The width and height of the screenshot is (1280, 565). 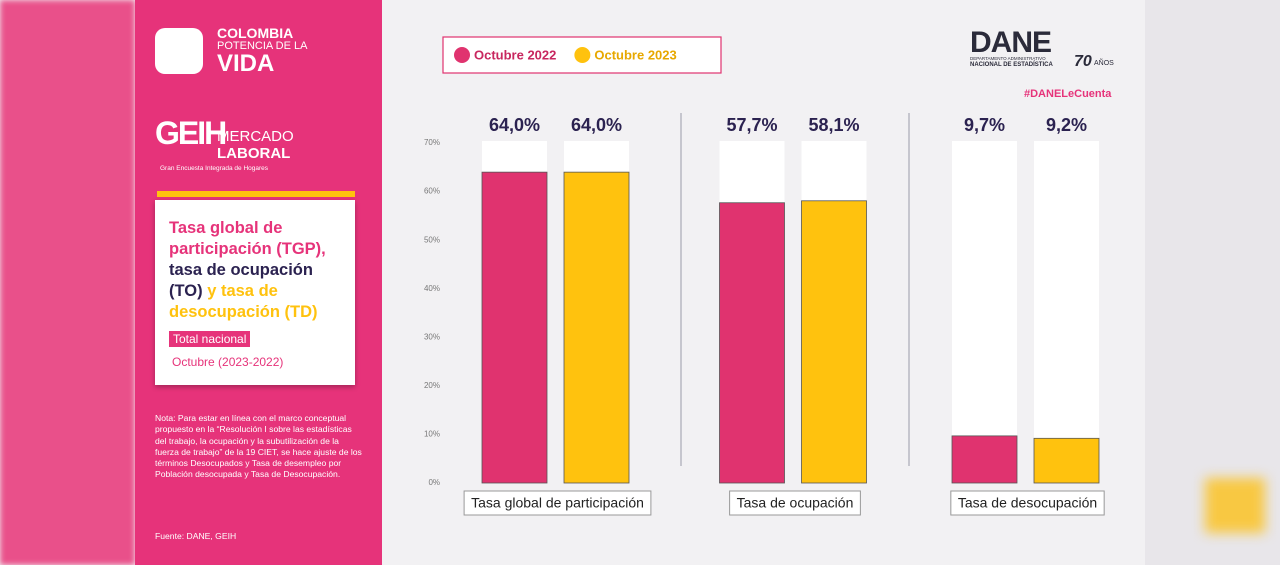 What do you see at coordinates (432, 191) in the screenshot?
I see `y-tick-label: 60%` at bounding box center [432, 191].